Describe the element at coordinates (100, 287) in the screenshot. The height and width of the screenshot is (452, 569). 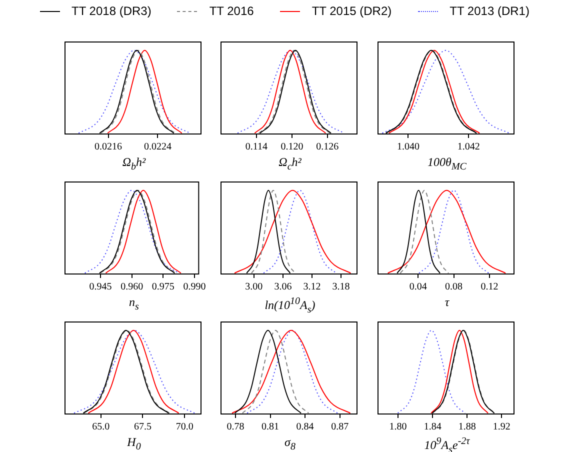
I see `x-tick-label: 0.945` at that location.